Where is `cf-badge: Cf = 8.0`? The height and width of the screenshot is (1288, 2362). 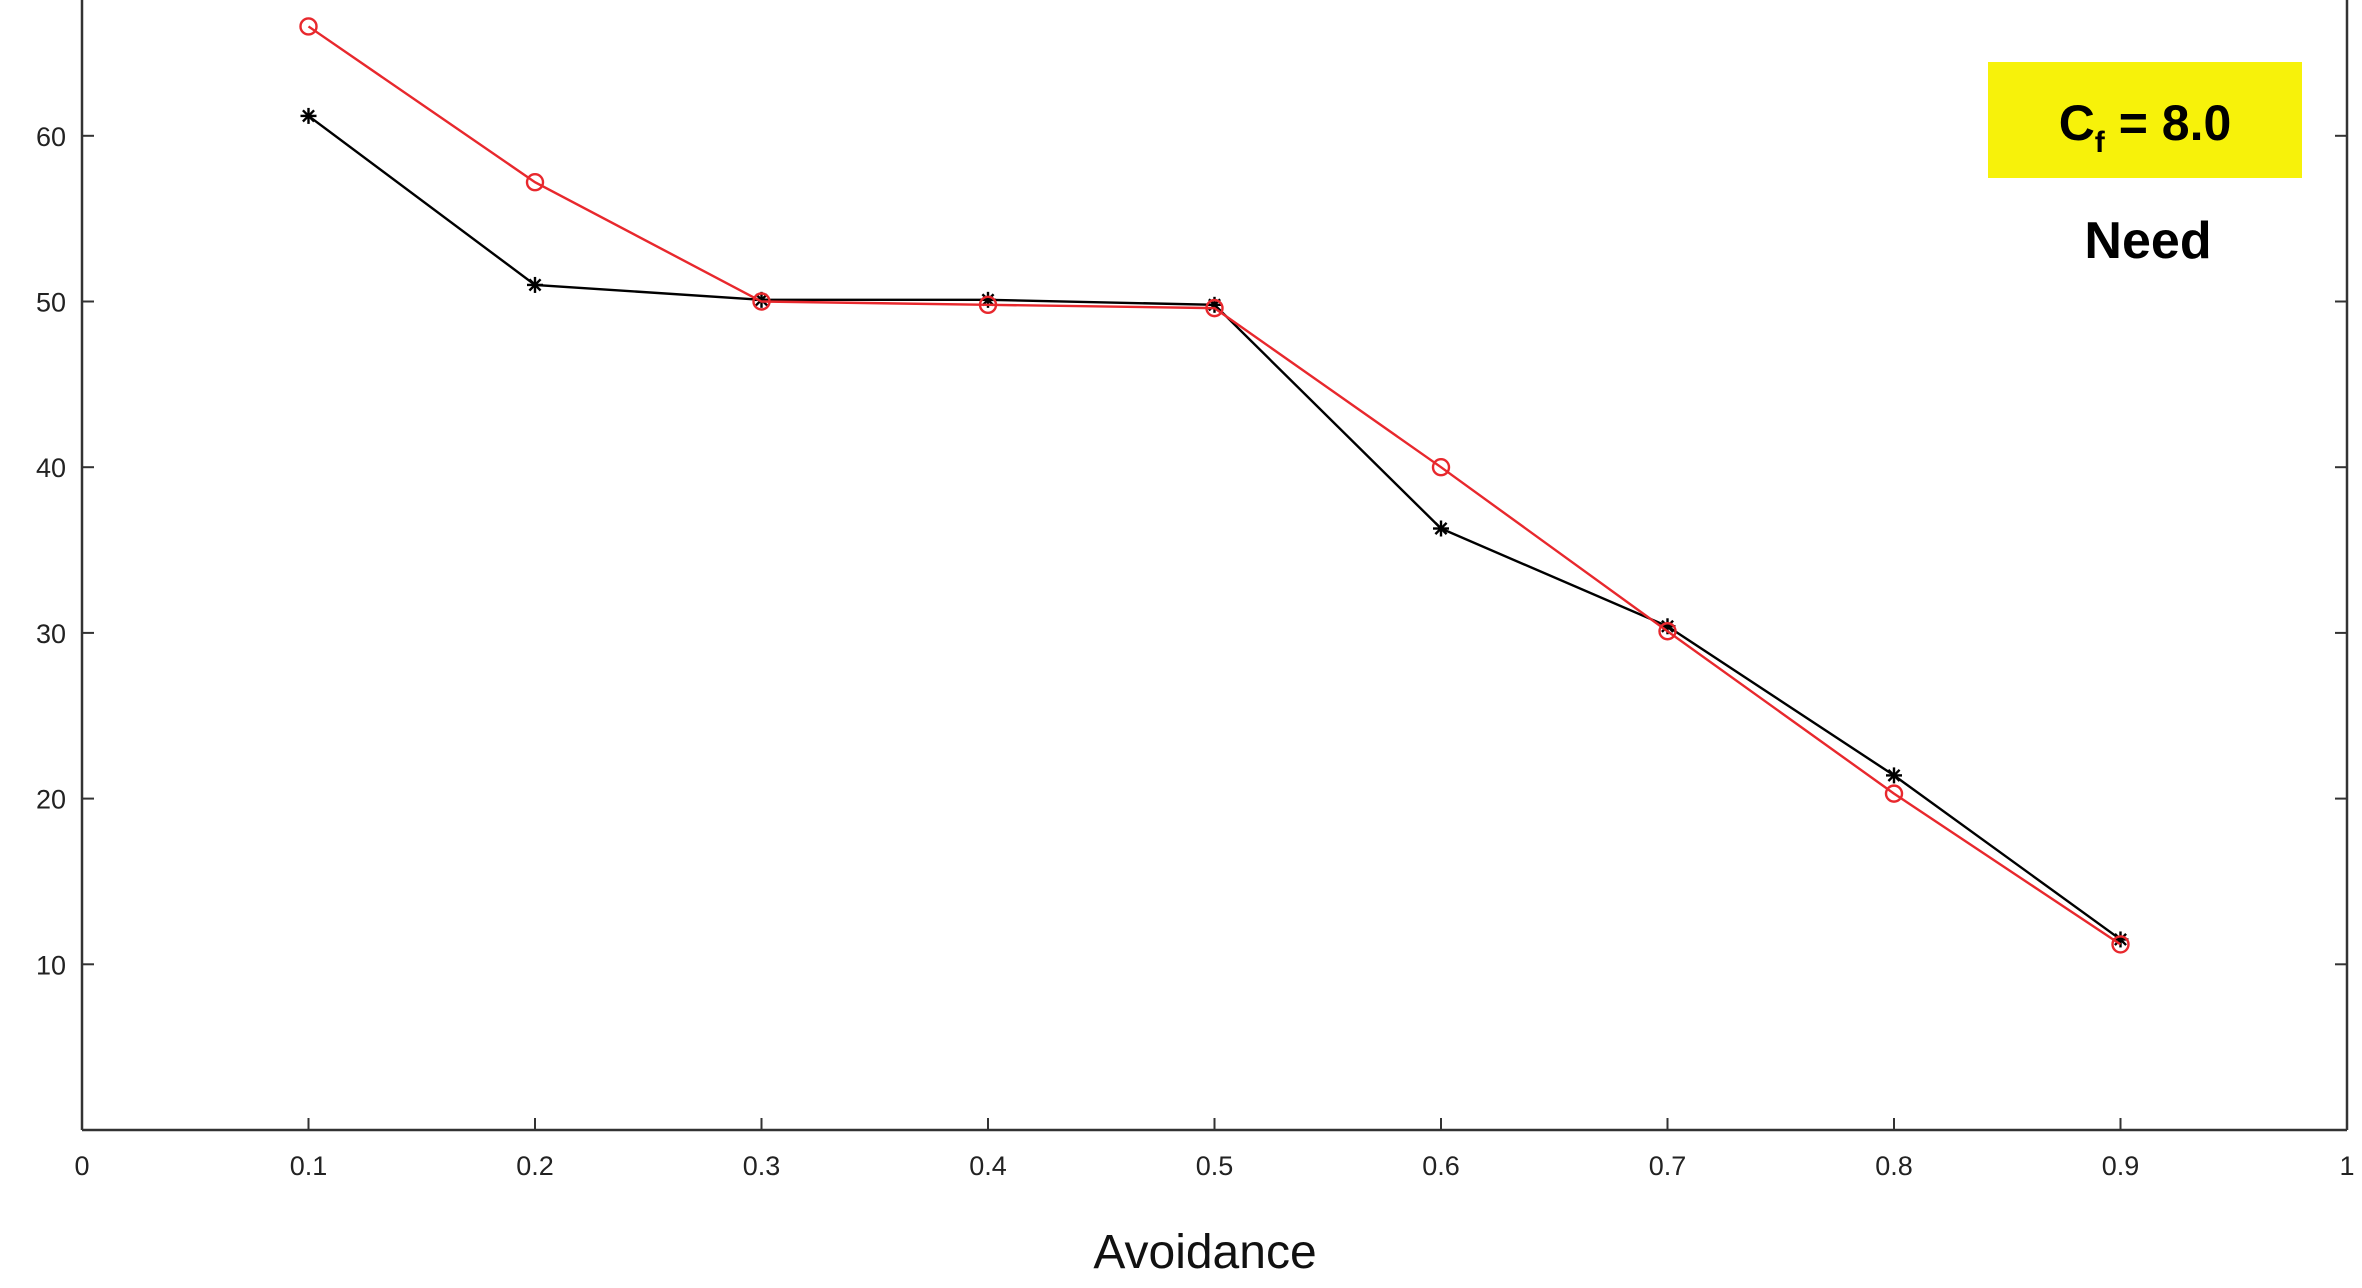 cf-badge: Cf = 8.0 is located at coordinates (2145, 120).